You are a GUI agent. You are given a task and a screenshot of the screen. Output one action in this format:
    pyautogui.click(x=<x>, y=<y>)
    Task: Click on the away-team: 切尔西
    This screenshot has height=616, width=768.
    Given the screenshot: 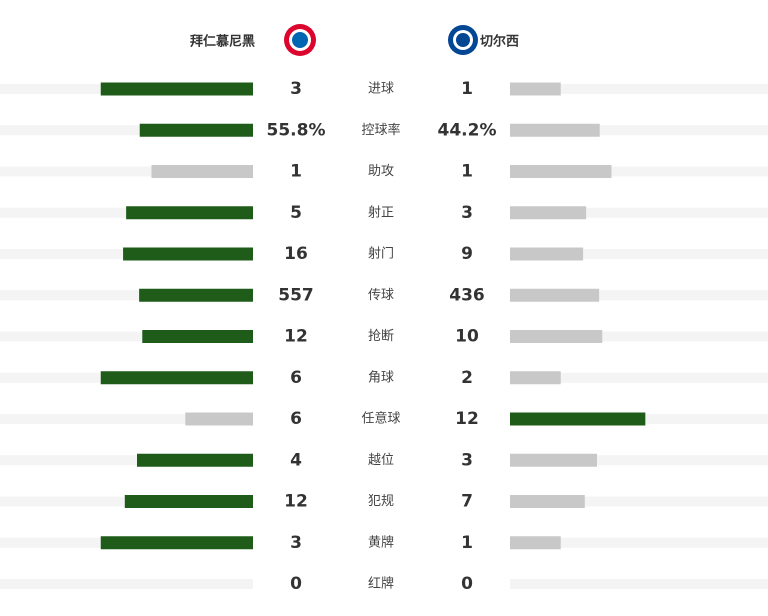 What is the action you would take?
    pyautogui.click(x=499, y=42)
    